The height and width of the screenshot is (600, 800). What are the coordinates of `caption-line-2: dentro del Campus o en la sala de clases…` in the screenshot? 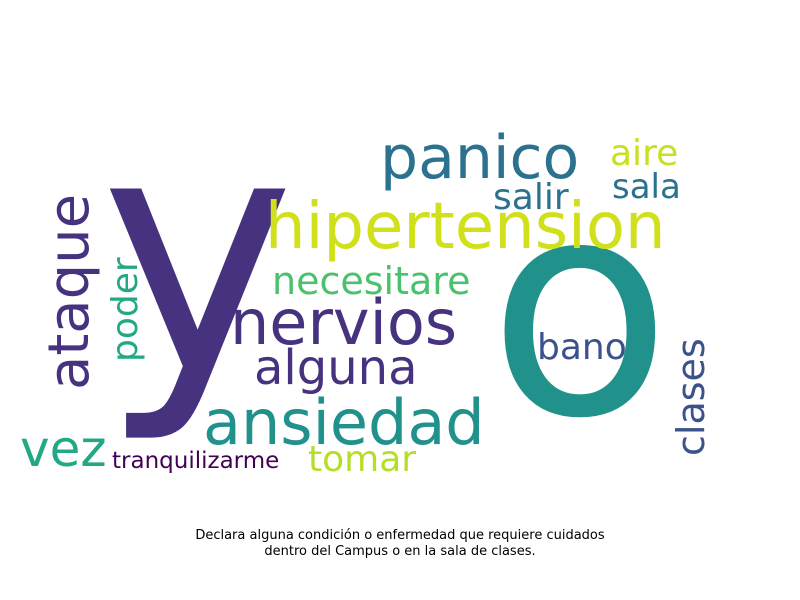 It's located at (400, 551).